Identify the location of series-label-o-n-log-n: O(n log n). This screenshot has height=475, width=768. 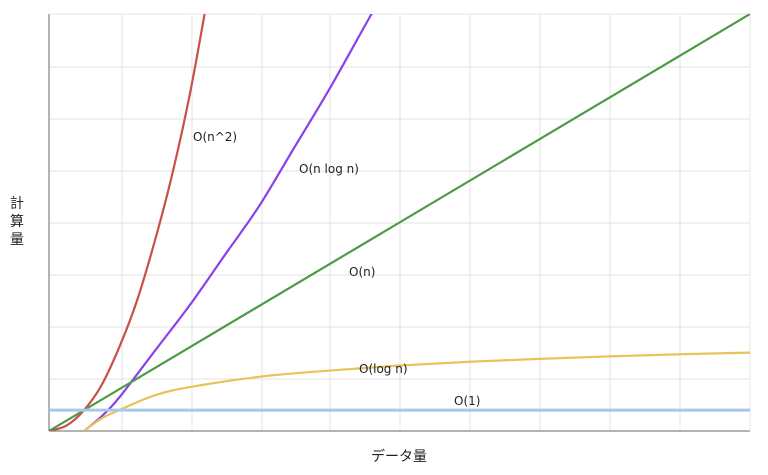
(329, 169).